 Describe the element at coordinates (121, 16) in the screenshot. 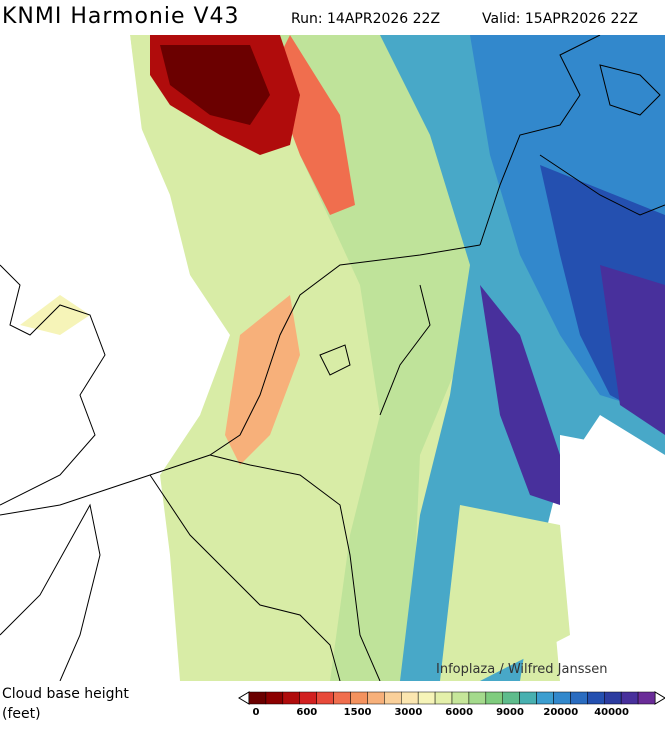

I see `title: KNMI Harmonie V43` at that location.